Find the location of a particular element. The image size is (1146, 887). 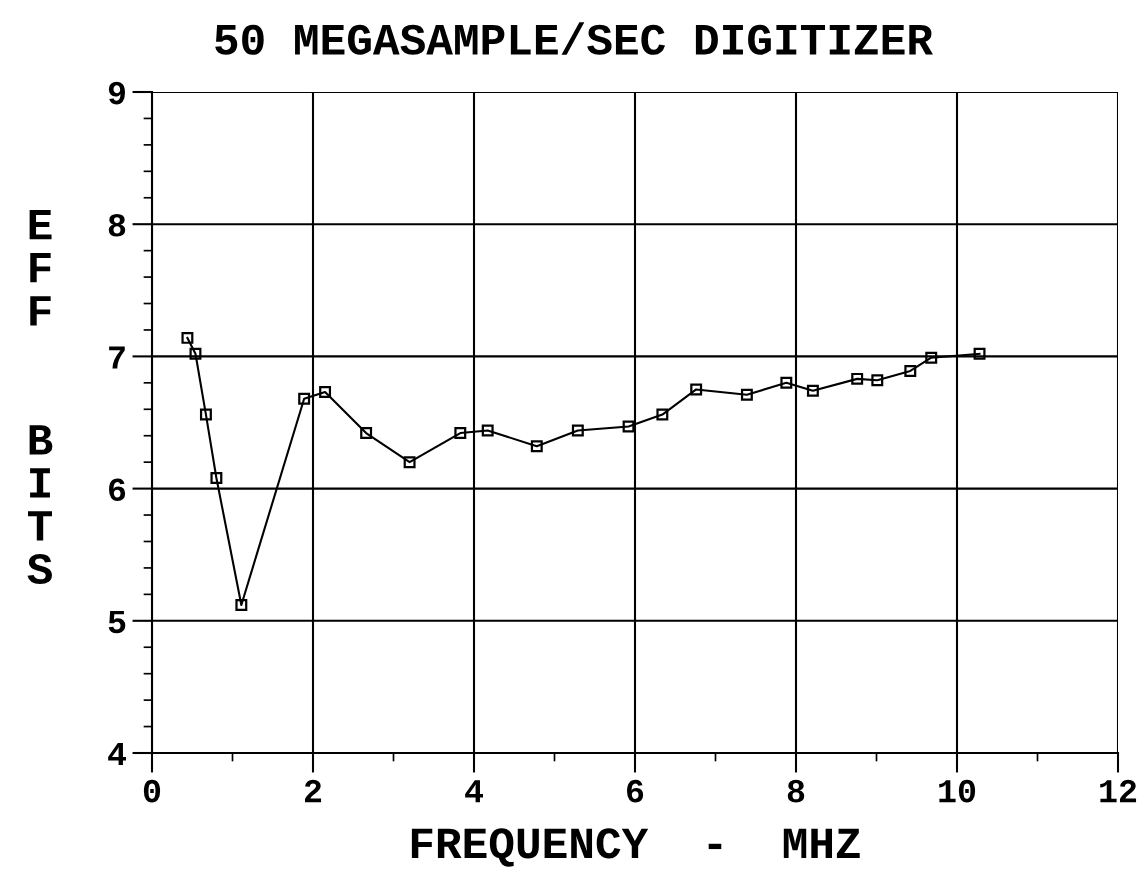

y-tick-label: 5 is located at coordinates (117, 622).